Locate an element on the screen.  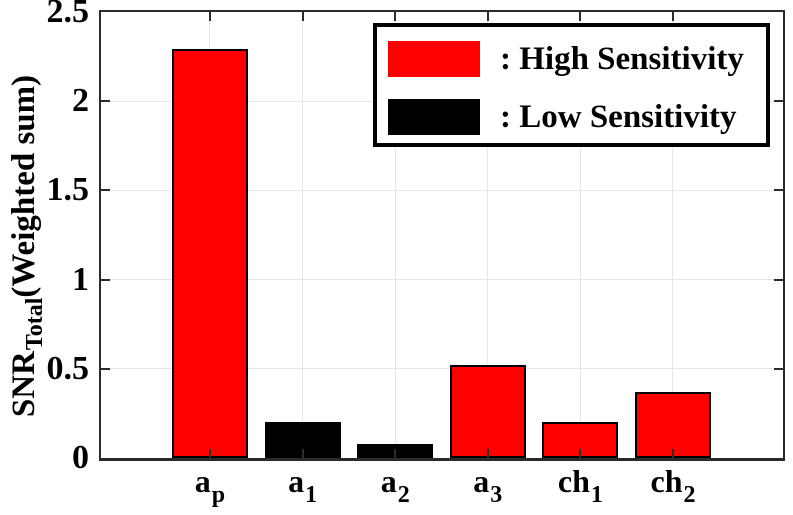
y-tick-right-1.5 is located at coordinates (778, 190).